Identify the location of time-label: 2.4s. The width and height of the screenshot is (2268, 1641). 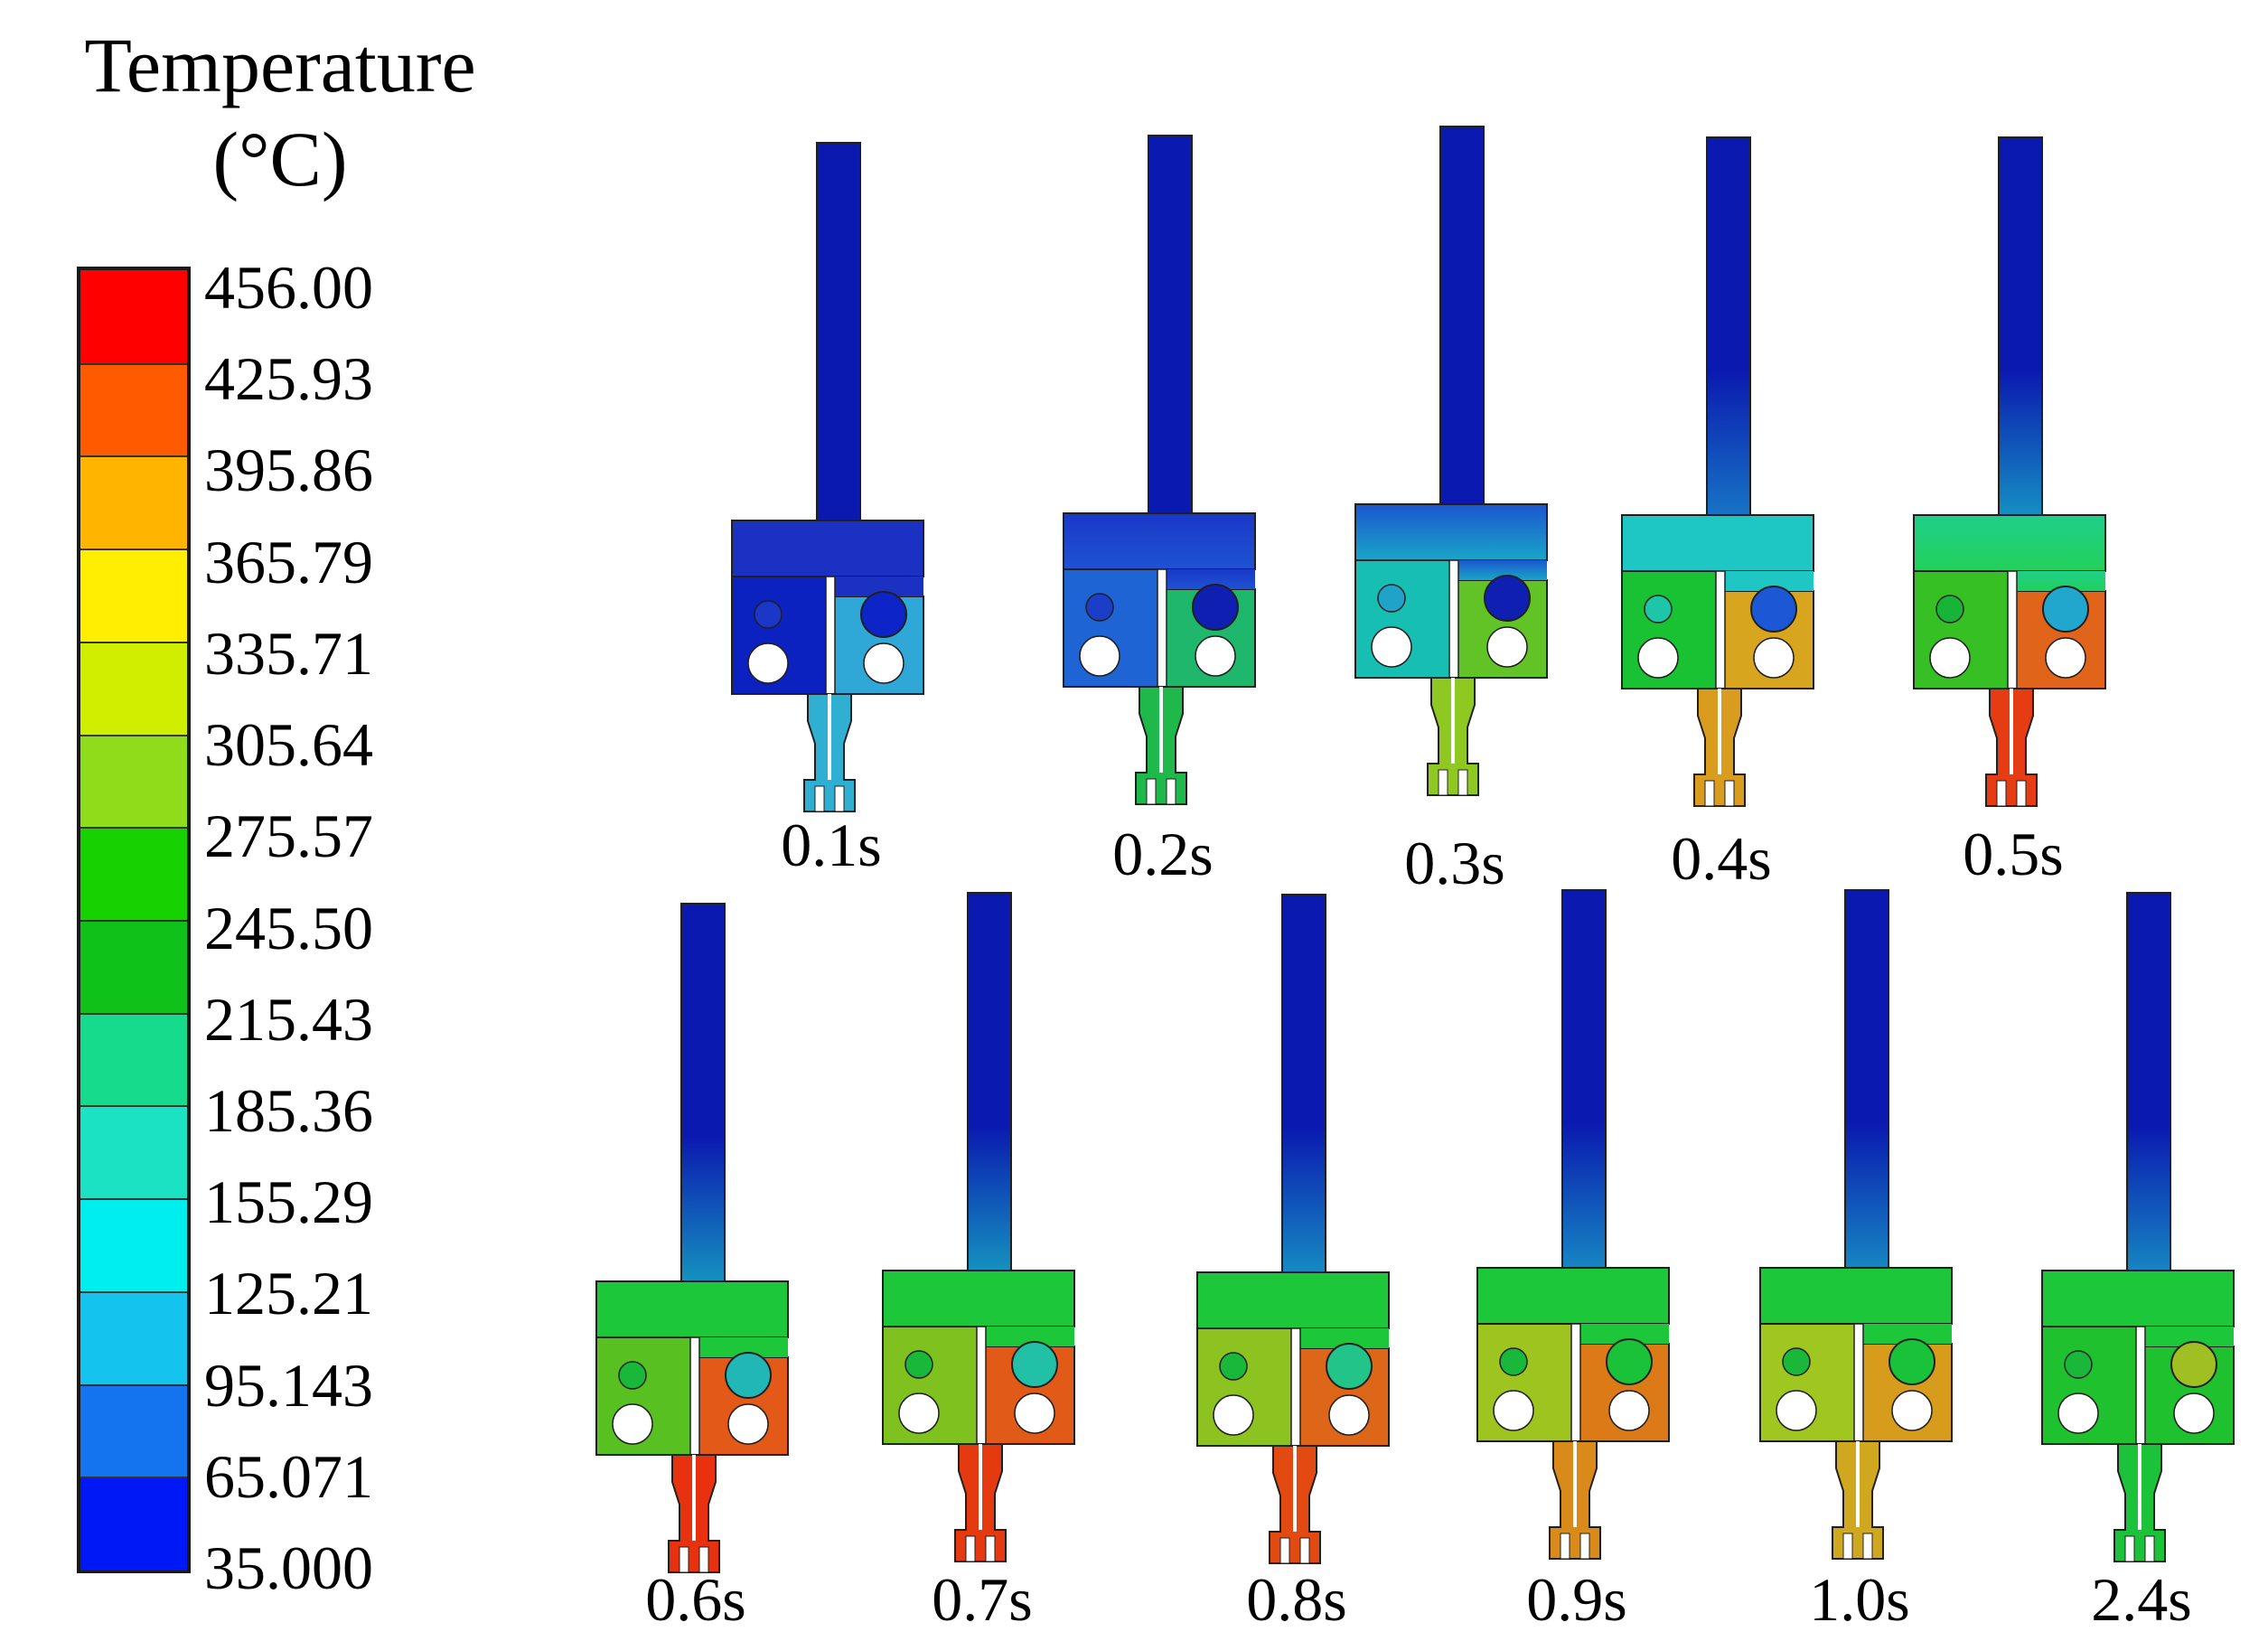
(2141, 1600).